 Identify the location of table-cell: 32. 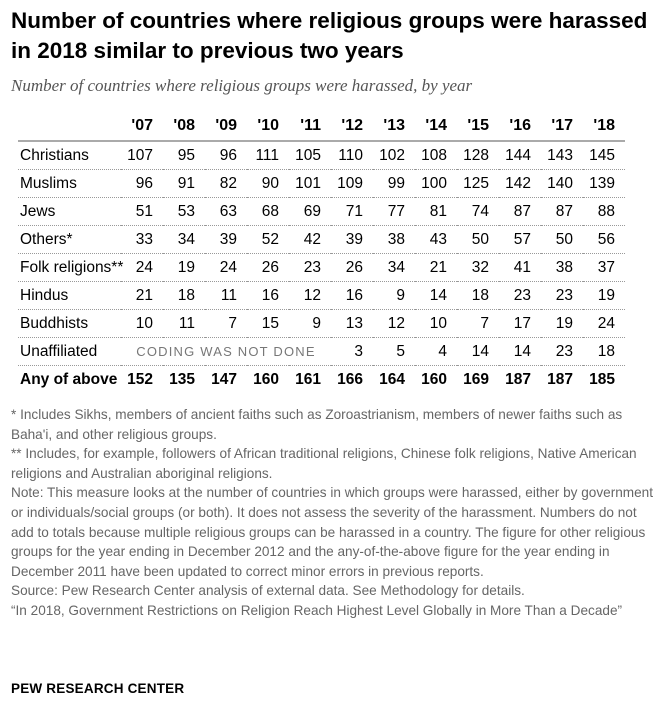
(478, 267).